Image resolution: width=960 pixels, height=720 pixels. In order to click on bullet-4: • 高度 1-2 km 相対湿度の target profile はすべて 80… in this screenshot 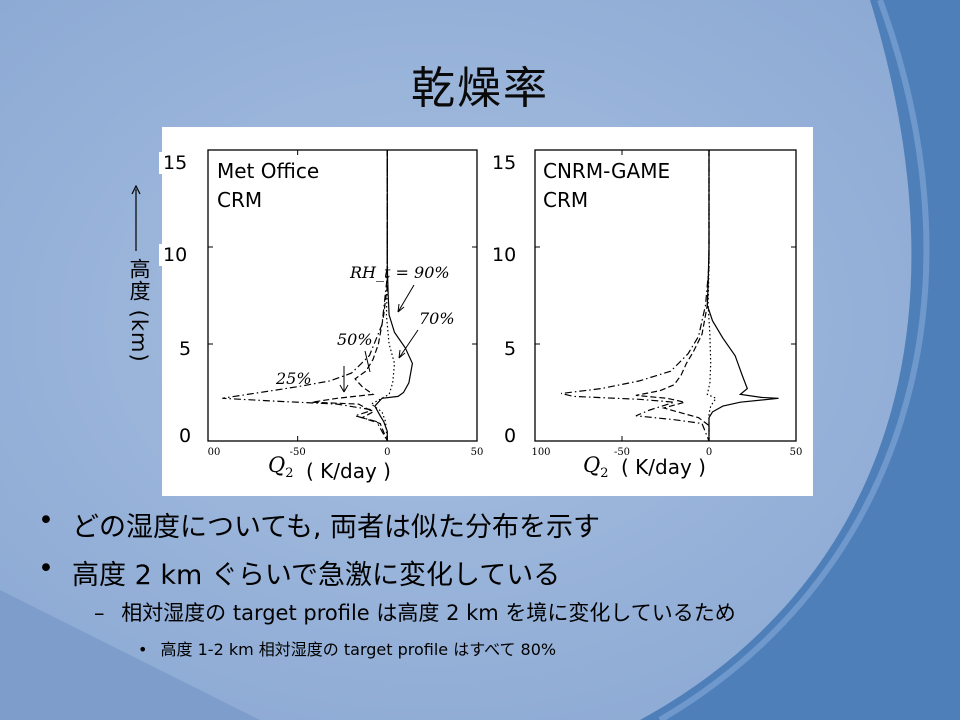, I will do `click(347, 648)`.